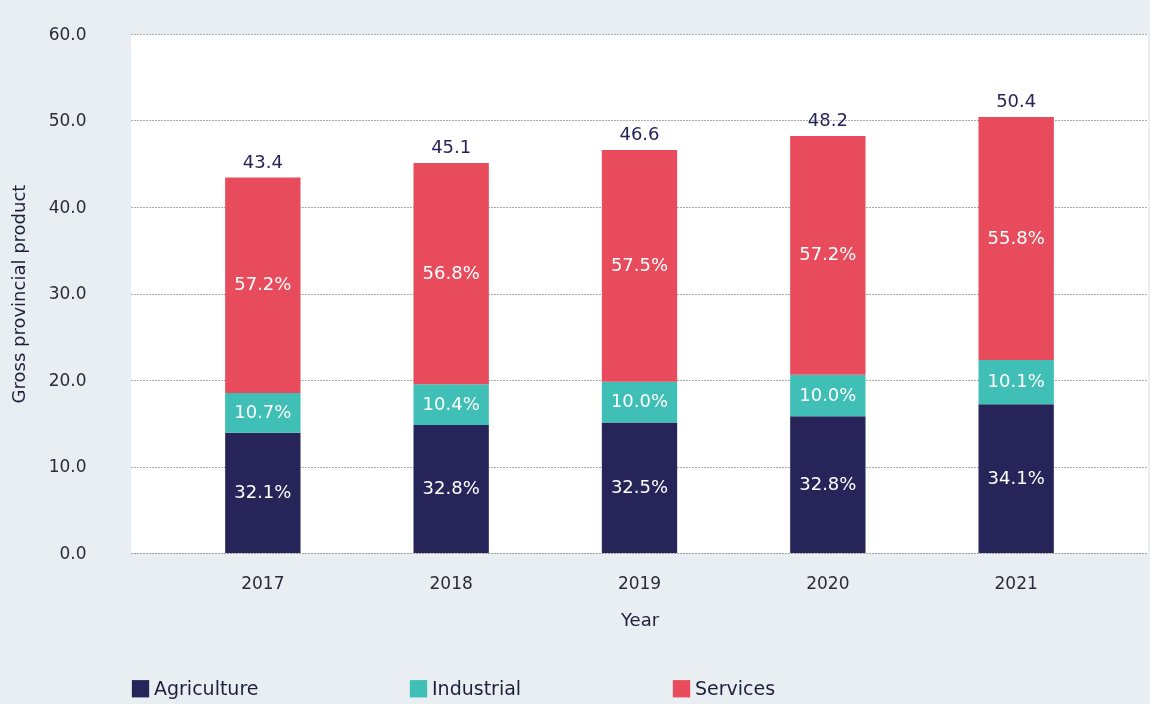 Image resolution: width=1150 pixels, height=704 pixels. I want to click on x-axis-title: Year, so click(639, 619).